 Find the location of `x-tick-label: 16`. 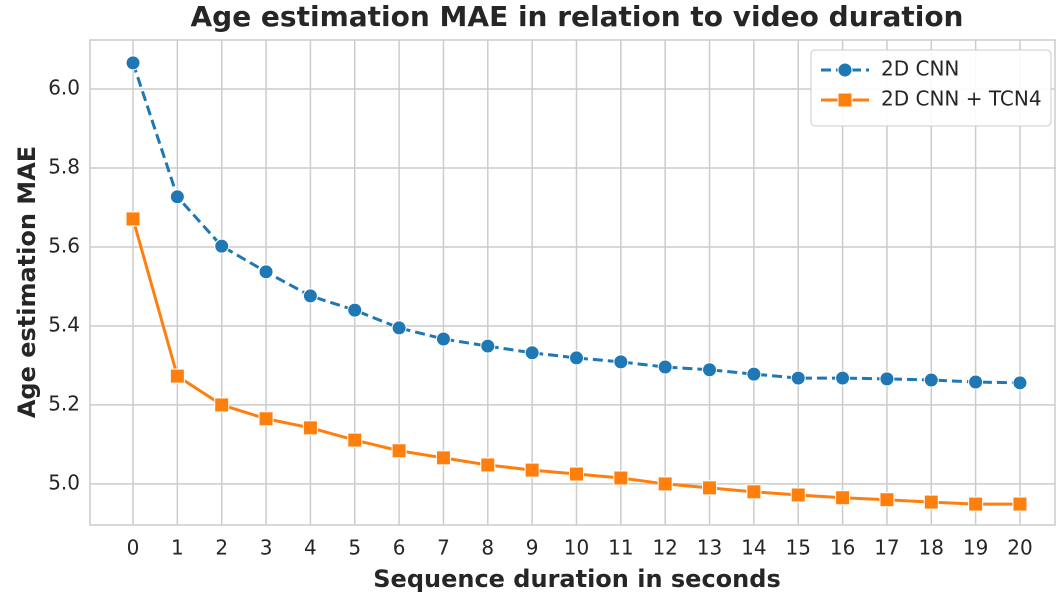

x-tick-label: 16 is located at coordinates (842, 548).